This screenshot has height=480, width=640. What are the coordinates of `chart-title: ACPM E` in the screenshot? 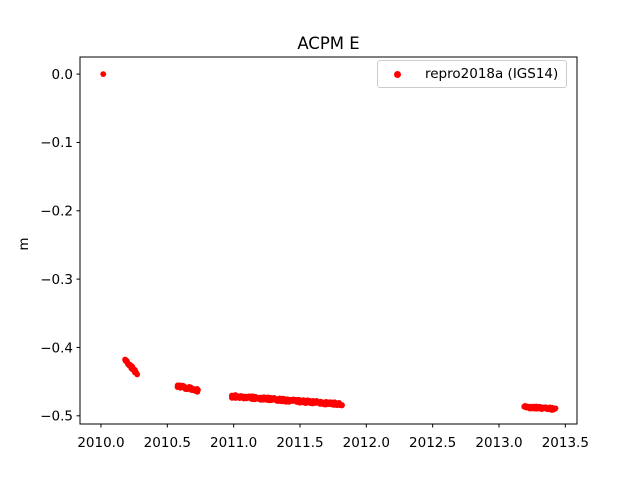 It's located at (328, 43).